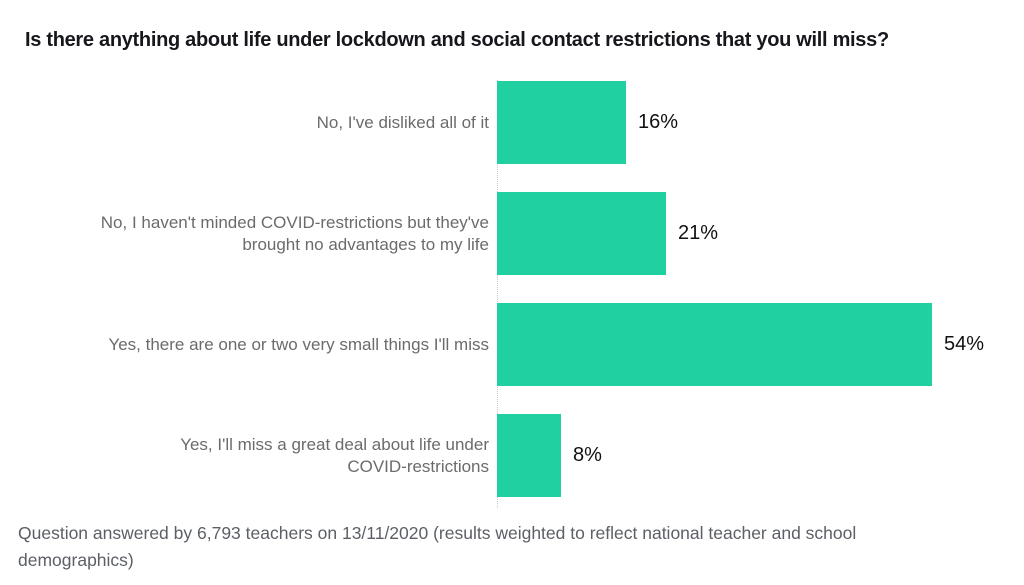  What do you see at coordinates (760, 455) in the screenshot?
I see `bar-track: 8%` at bounding box center [760, 455].